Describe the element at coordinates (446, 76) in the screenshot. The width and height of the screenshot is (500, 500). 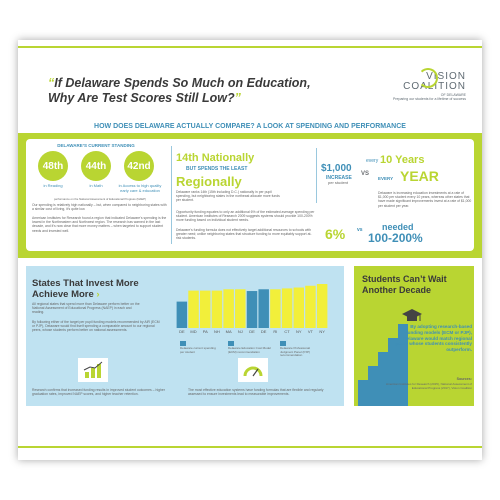
I see `logo-line-1: VISION` at that location.